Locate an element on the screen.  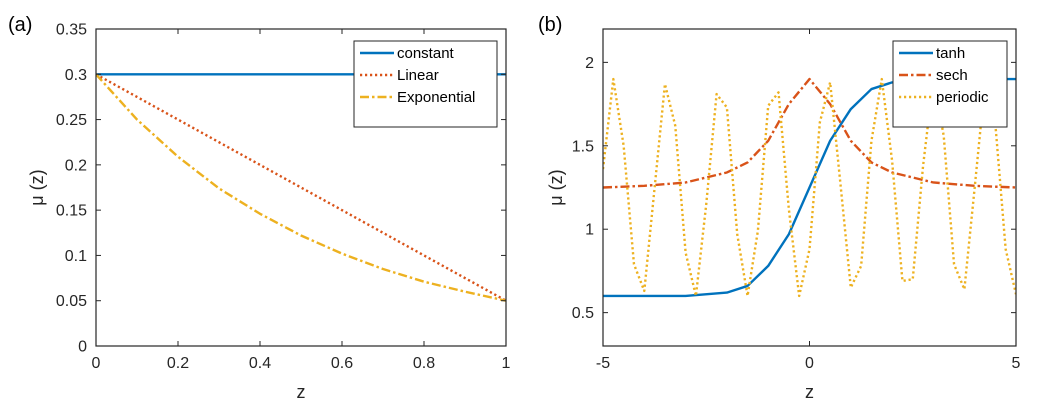
legend-label-periodic: periodic is located at coordinates (962, 97).